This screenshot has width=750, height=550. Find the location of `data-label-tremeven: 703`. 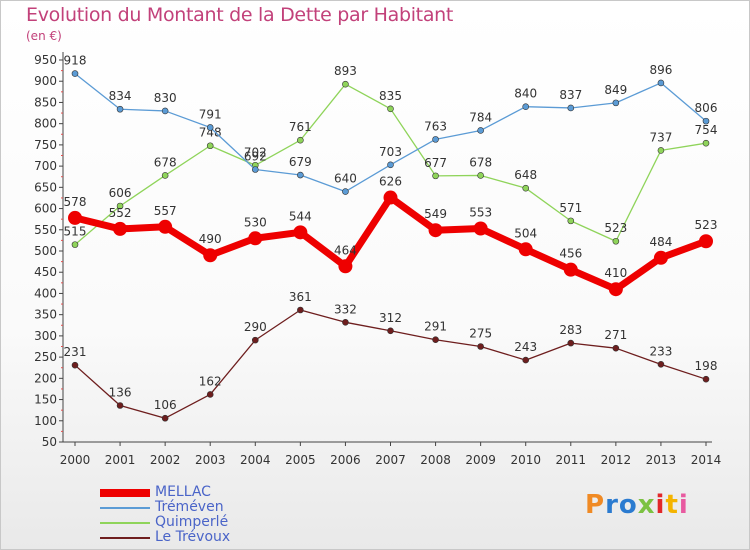

data-label-tremeven: 703 is located at coordinates (390, 152).